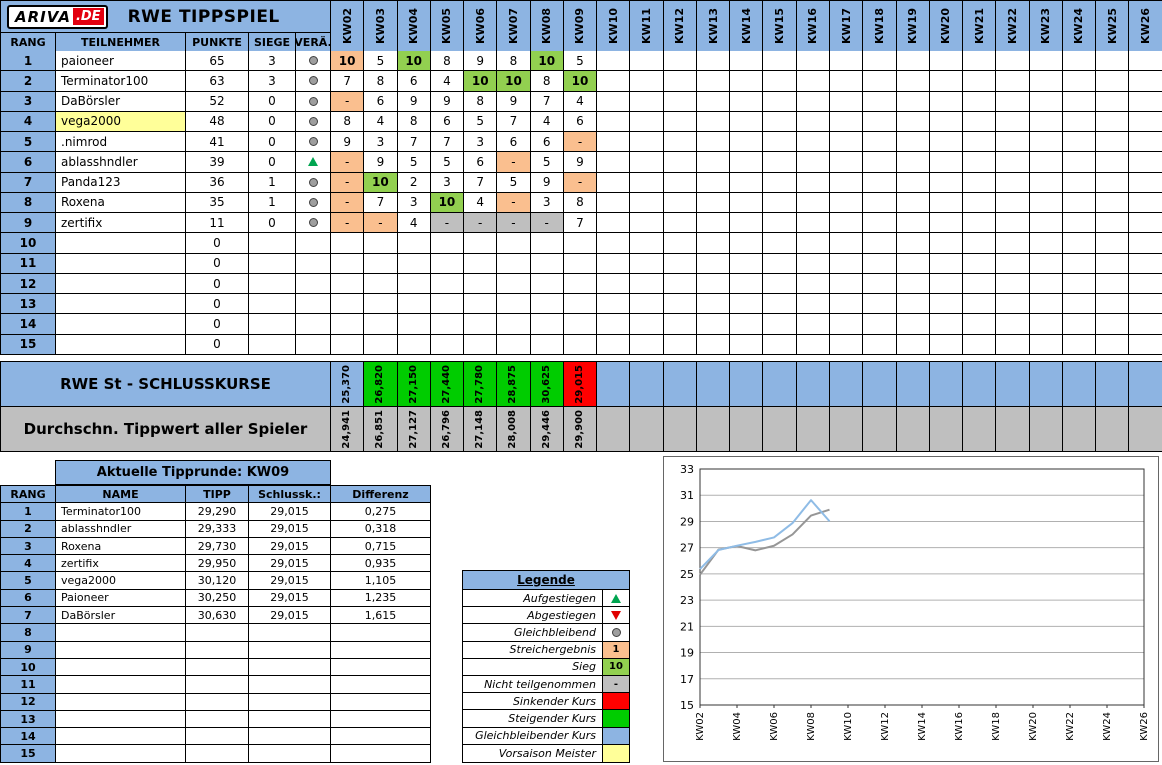 Image resolution: width=1162 pixels, height=765 pixels. What do you see at coordinates (217, 101) in the screenshot?
I see `punkte-cell: 52` at bounding box center [217, 101].